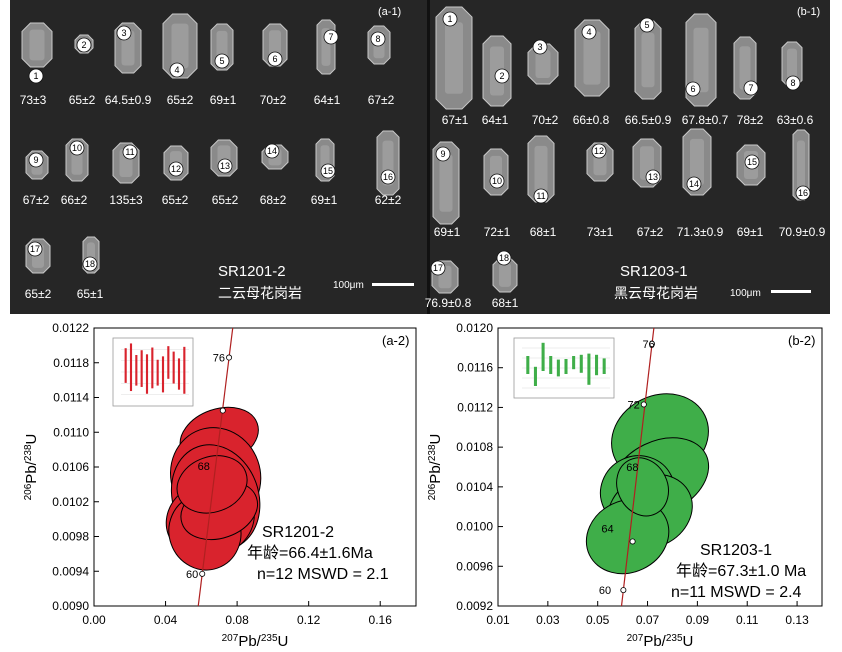 The height and width of the screenshot is (652, 842). What do you see at coordinates (791, 291) in the screenshot?
I see `scale-bar-b` at bounding box center [791, 291].